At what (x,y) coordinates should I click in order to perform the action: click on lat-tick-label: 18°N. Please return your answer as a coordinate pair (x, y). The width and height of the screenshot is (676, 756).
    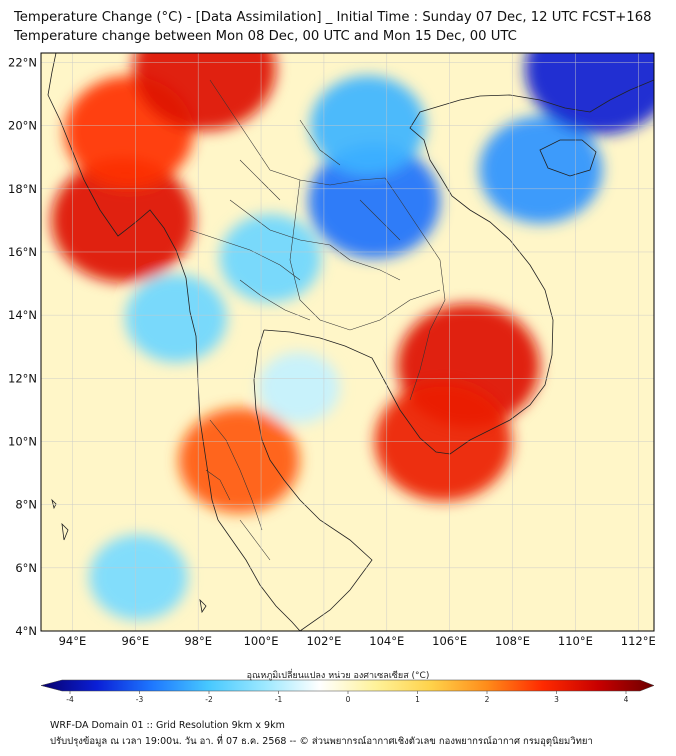
    Looking at the image, I should click on (22, 189).